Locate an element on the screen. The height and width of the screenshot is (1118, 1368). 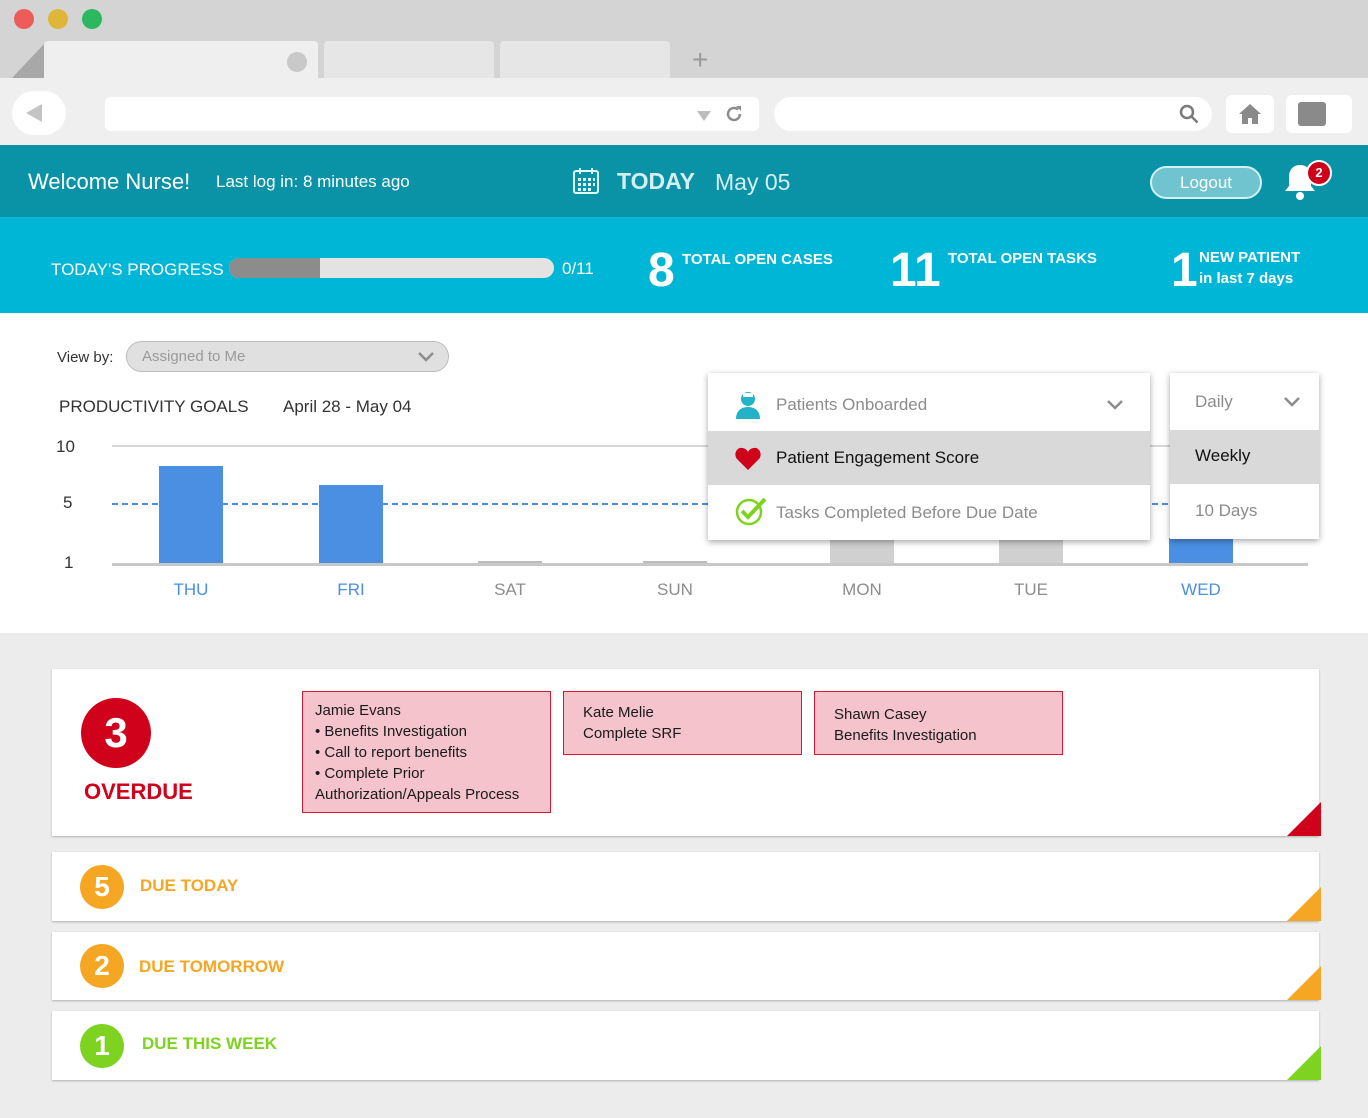
task-line: • Benefits Investigation is located at coordinates (391, 731).